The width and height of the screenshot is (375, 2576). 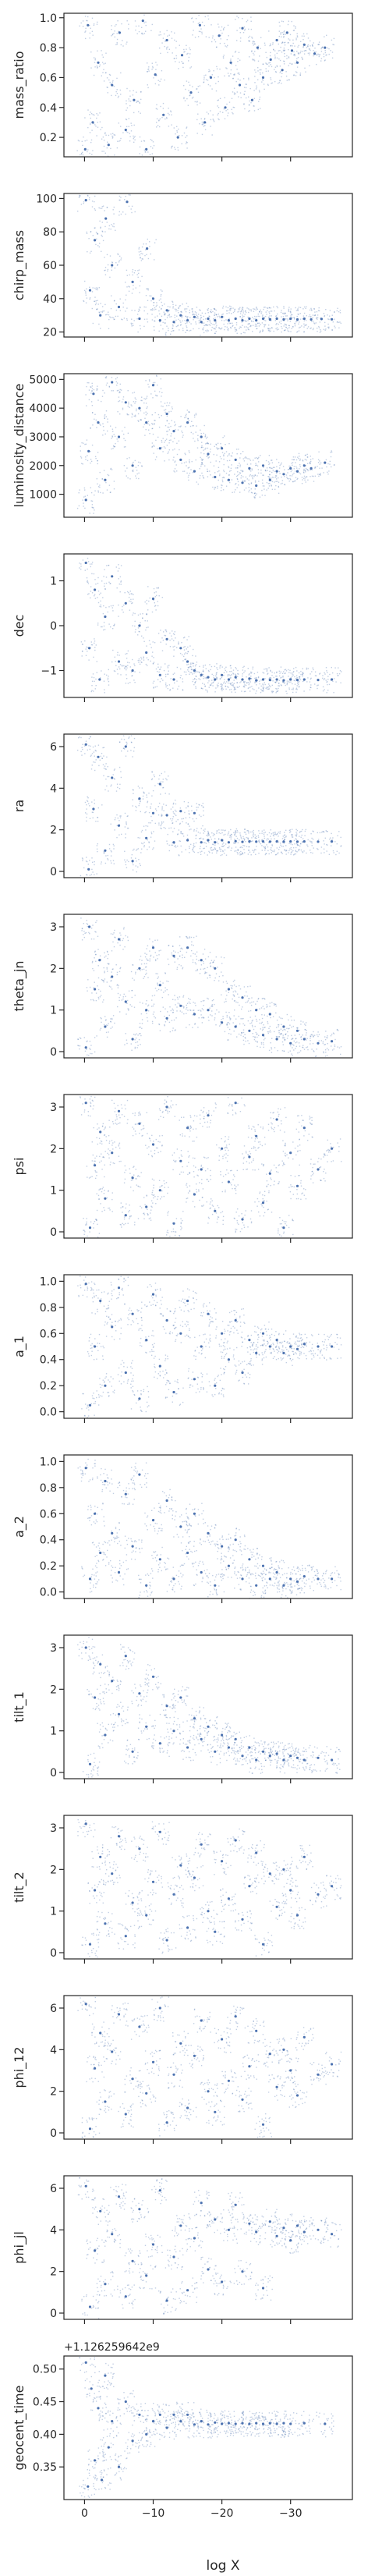 What do you see at coordinates (48, 1334) in the screenshot?
I see `y-tick-label: 0.6` at bounding box center [48, 1334].